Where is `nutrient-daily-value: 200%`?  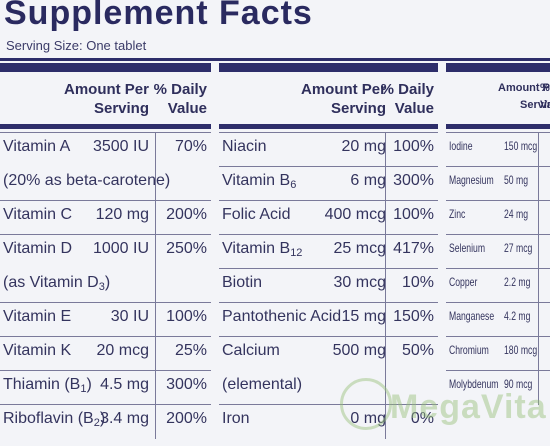
nutrient-daily-value: 200% is located at coordinates (186, 214).